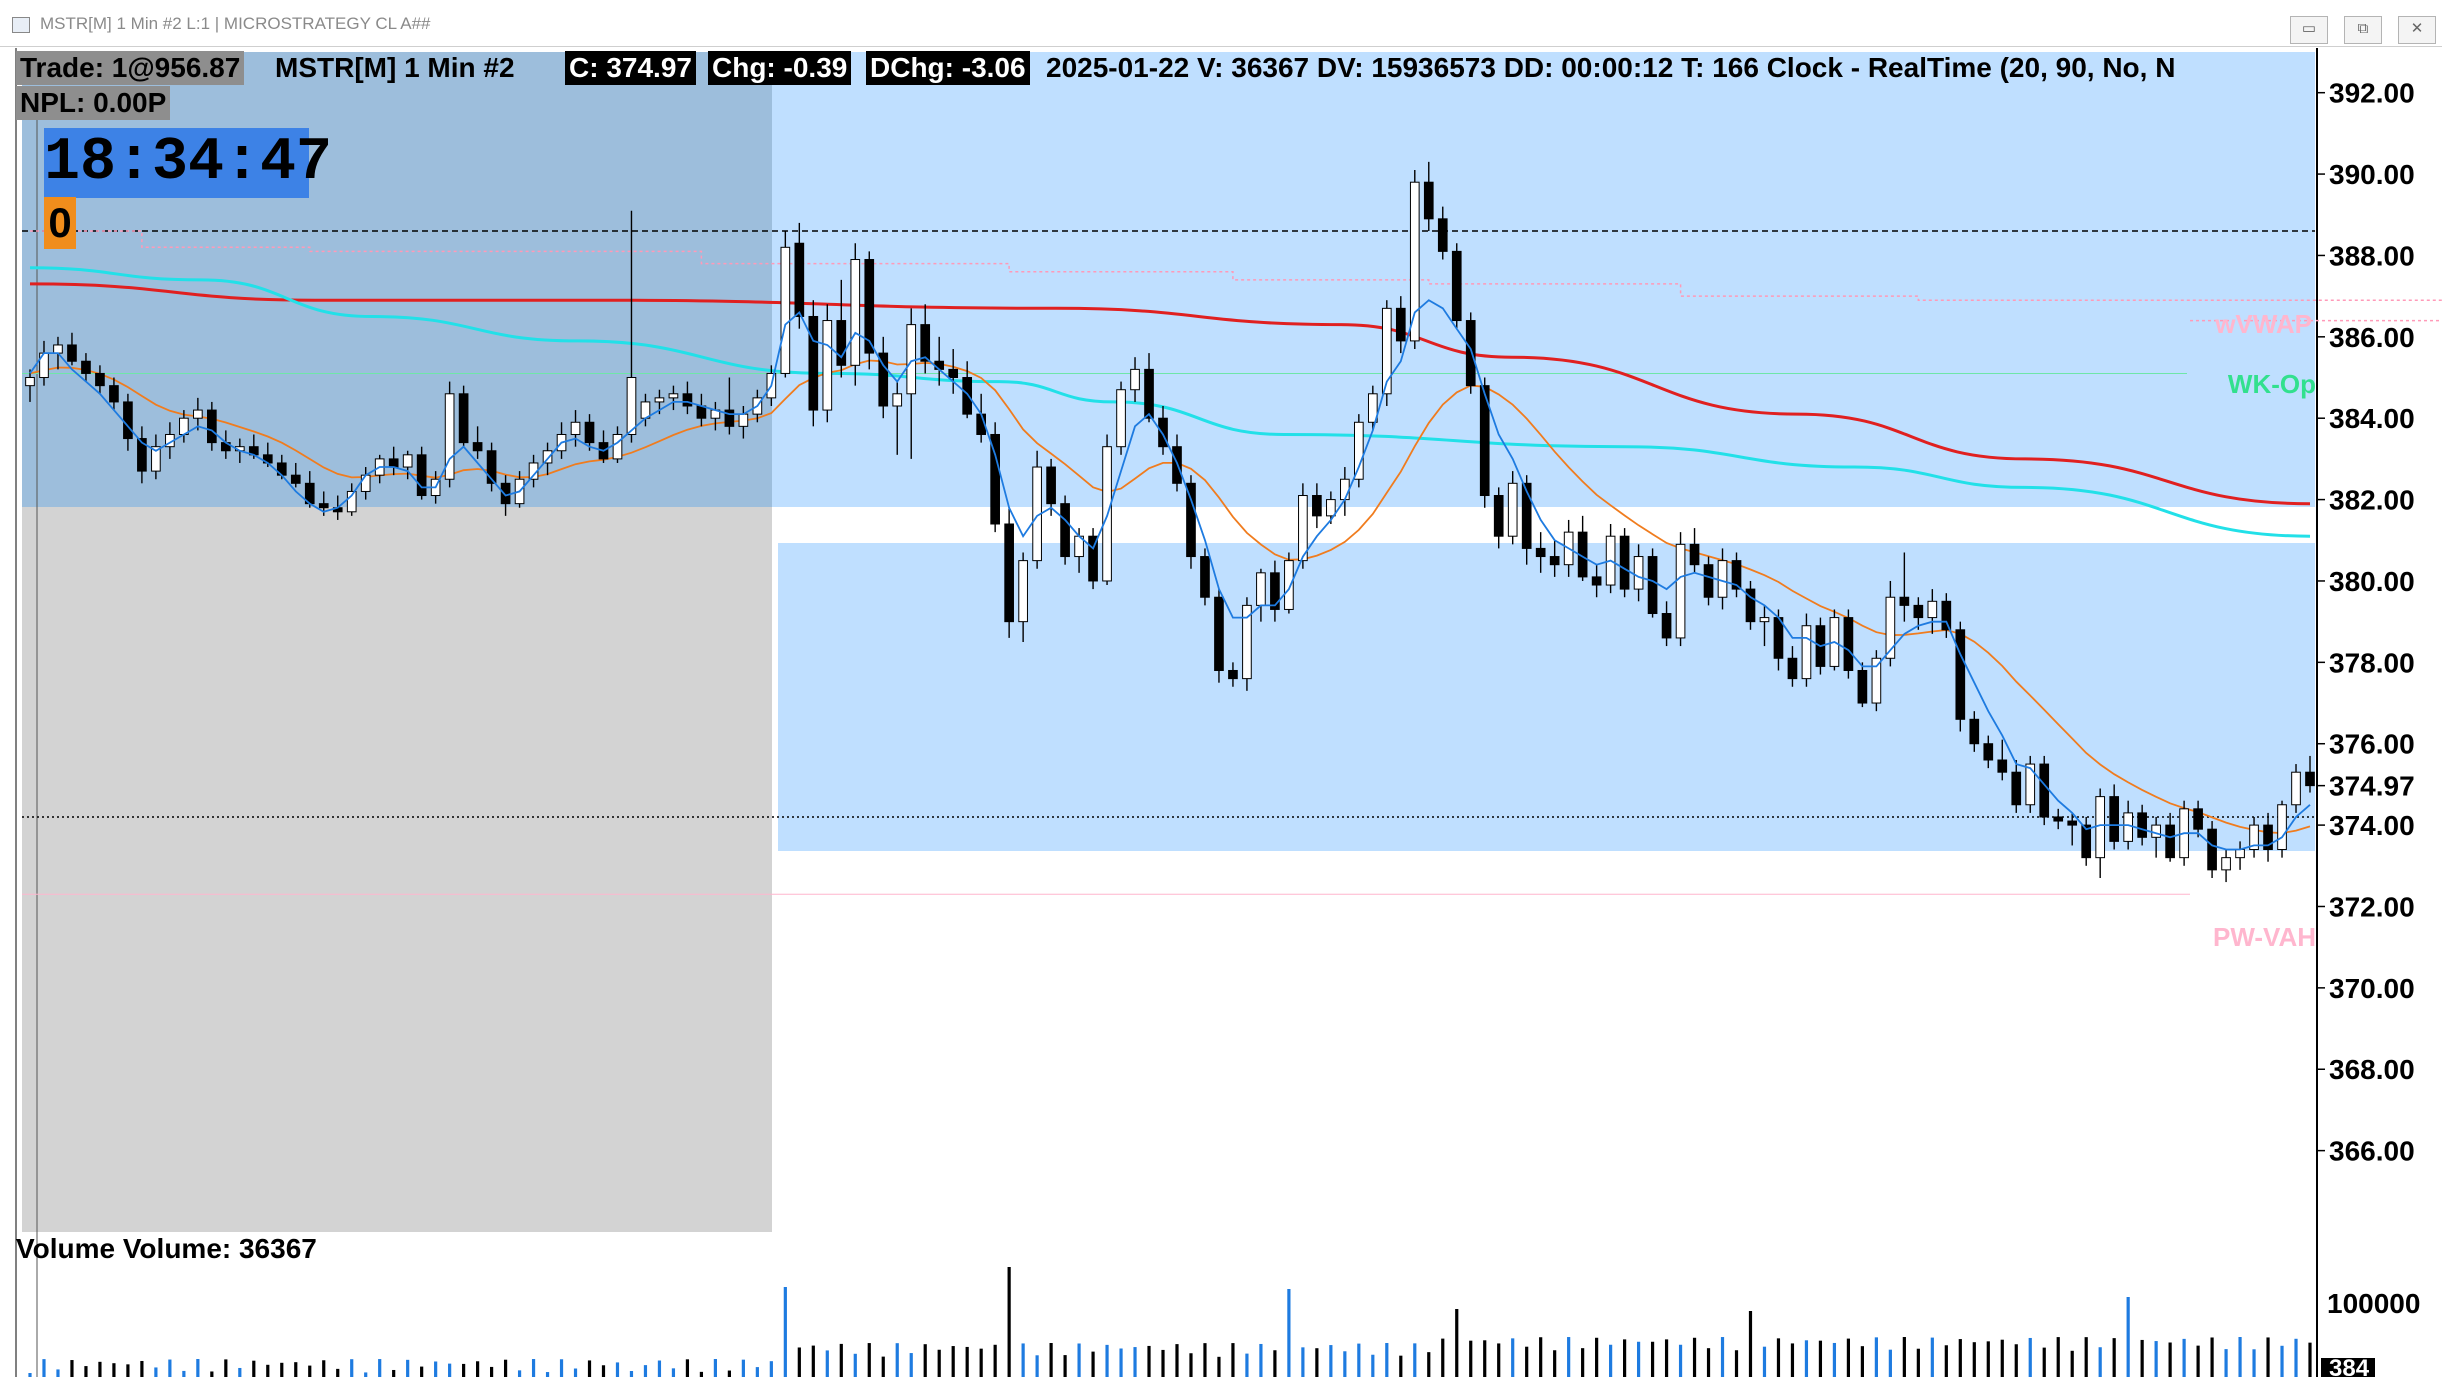 The width and height of the screenshot is (2442, 1377). What do you see at coordinates (780, 68) in the screenshot?
I see `change-readout: Chg: -0.39` at bounding box center [780, 68].